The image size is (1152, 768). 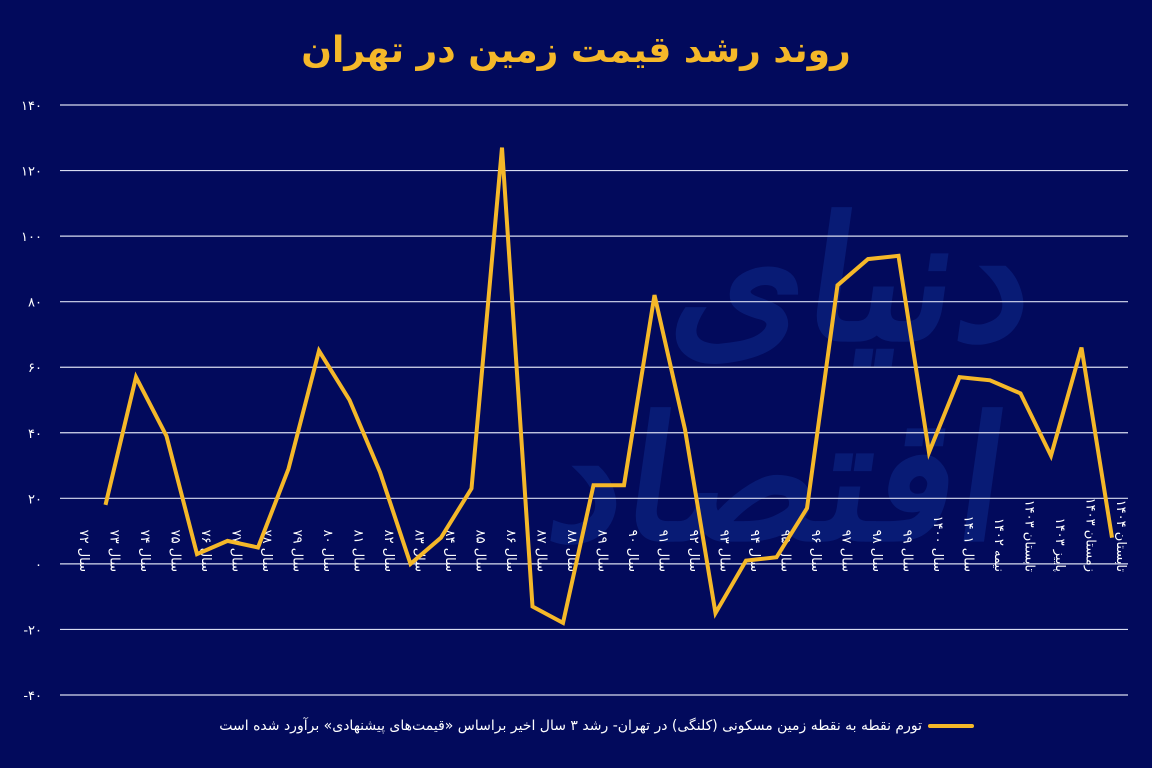 I want to click on x-tick-label: سال ۷۵, so click(x=175, y=551).